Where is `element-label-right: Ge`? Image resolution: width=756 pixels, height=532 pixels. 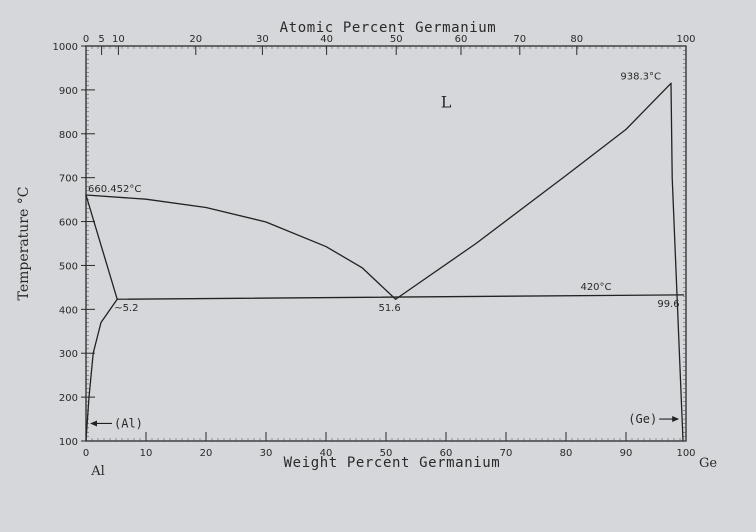
element-label-right: Ge is located at coordinates (708, 463).